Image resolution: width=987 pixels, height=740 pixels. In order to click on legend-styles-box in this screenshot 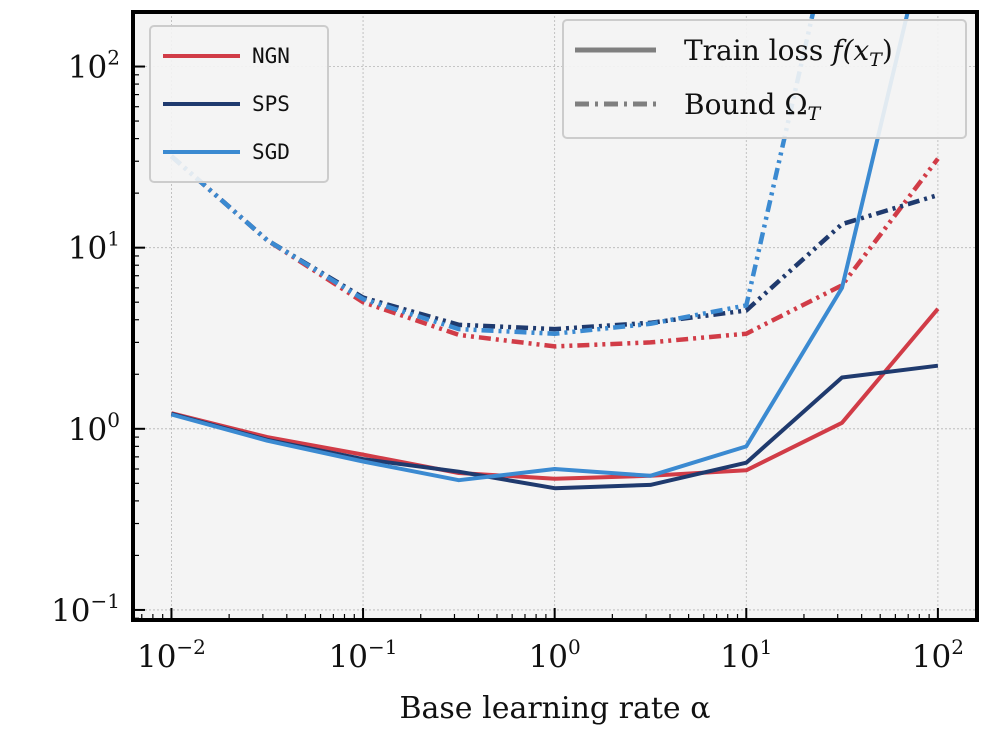, I will do `click(764, 79)`.